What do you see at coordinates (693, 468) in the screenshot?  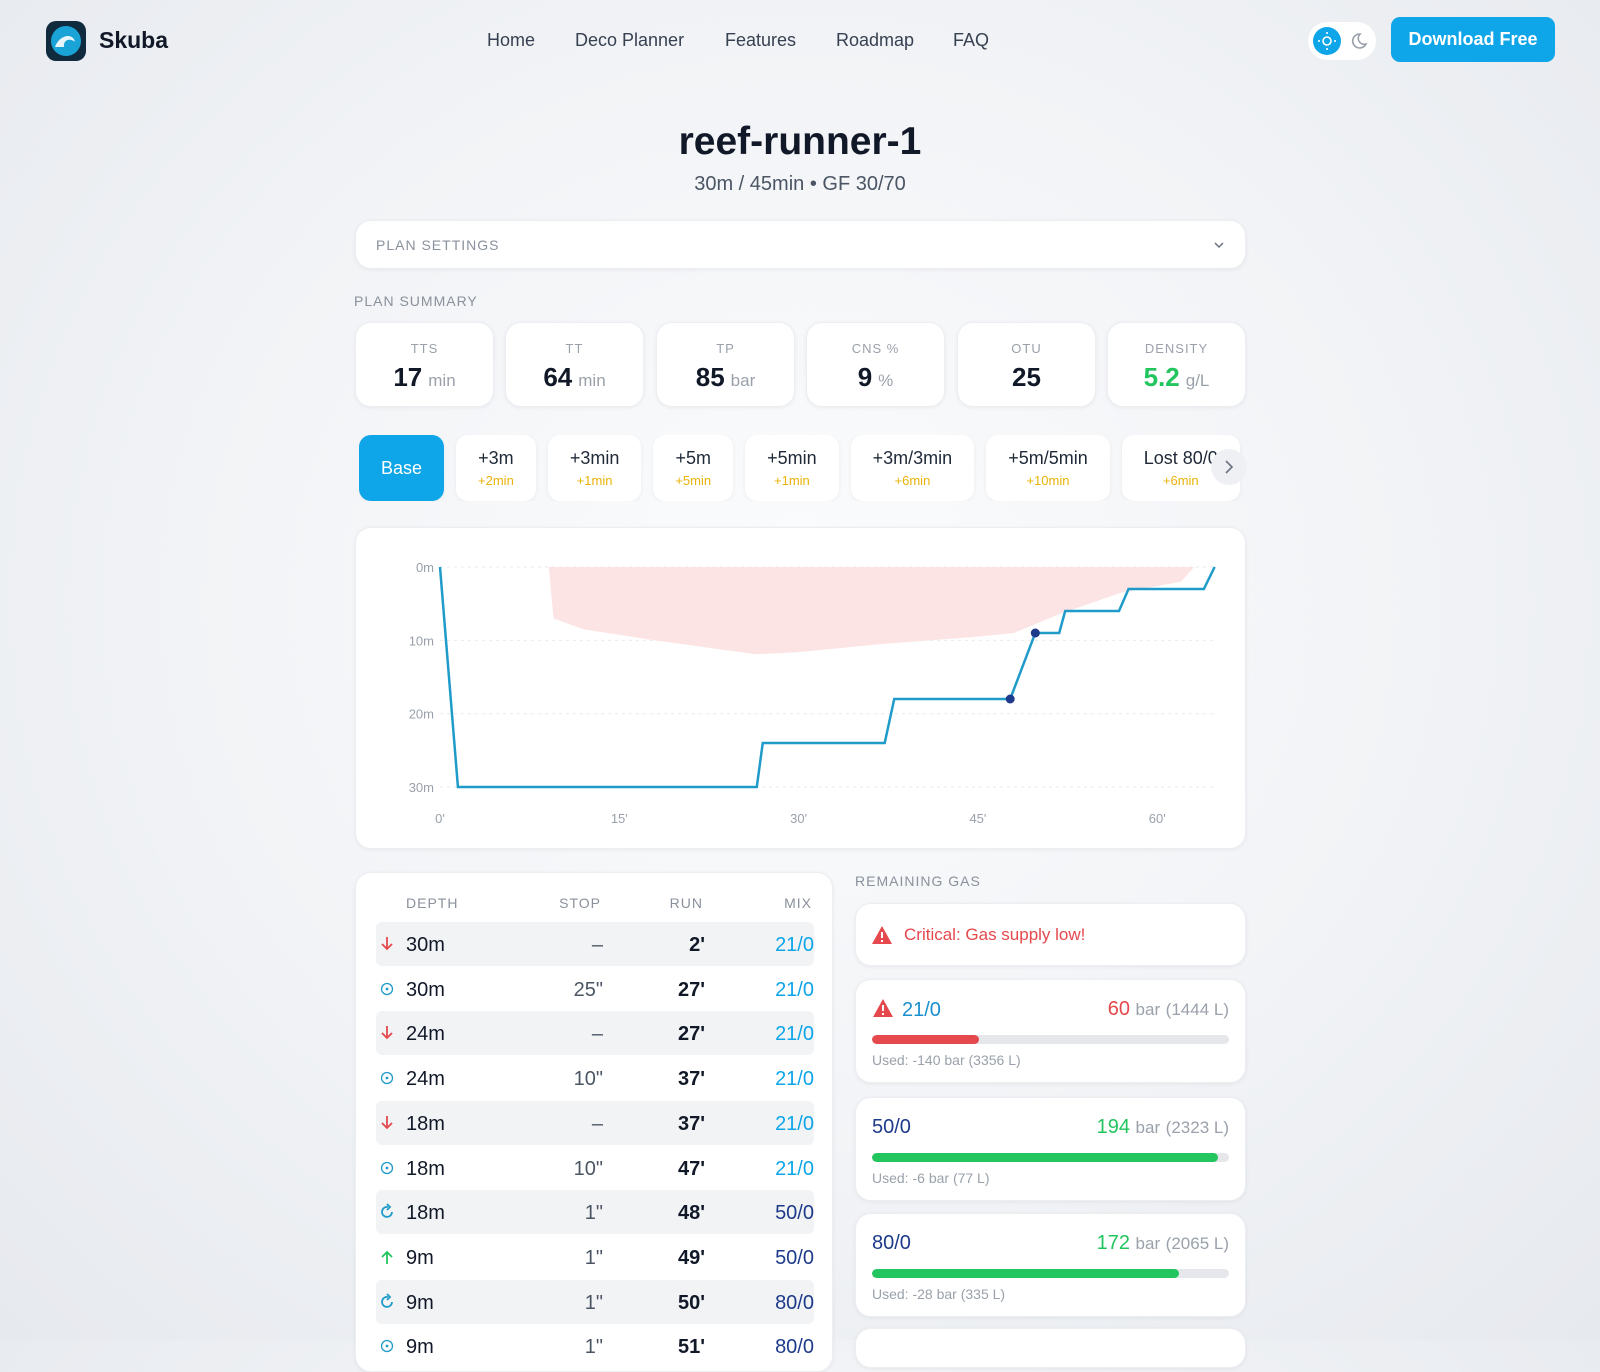 I see `tab: +5m +5min` at bounding box center [693, 468].